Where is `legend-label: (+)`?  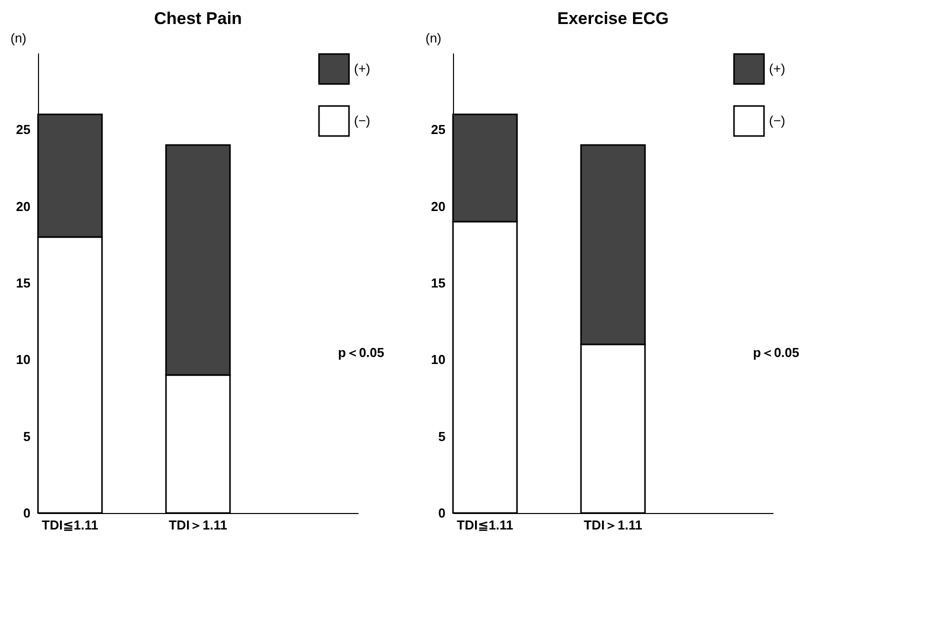 legend-label: (+) is located at coordinates (362, 68).